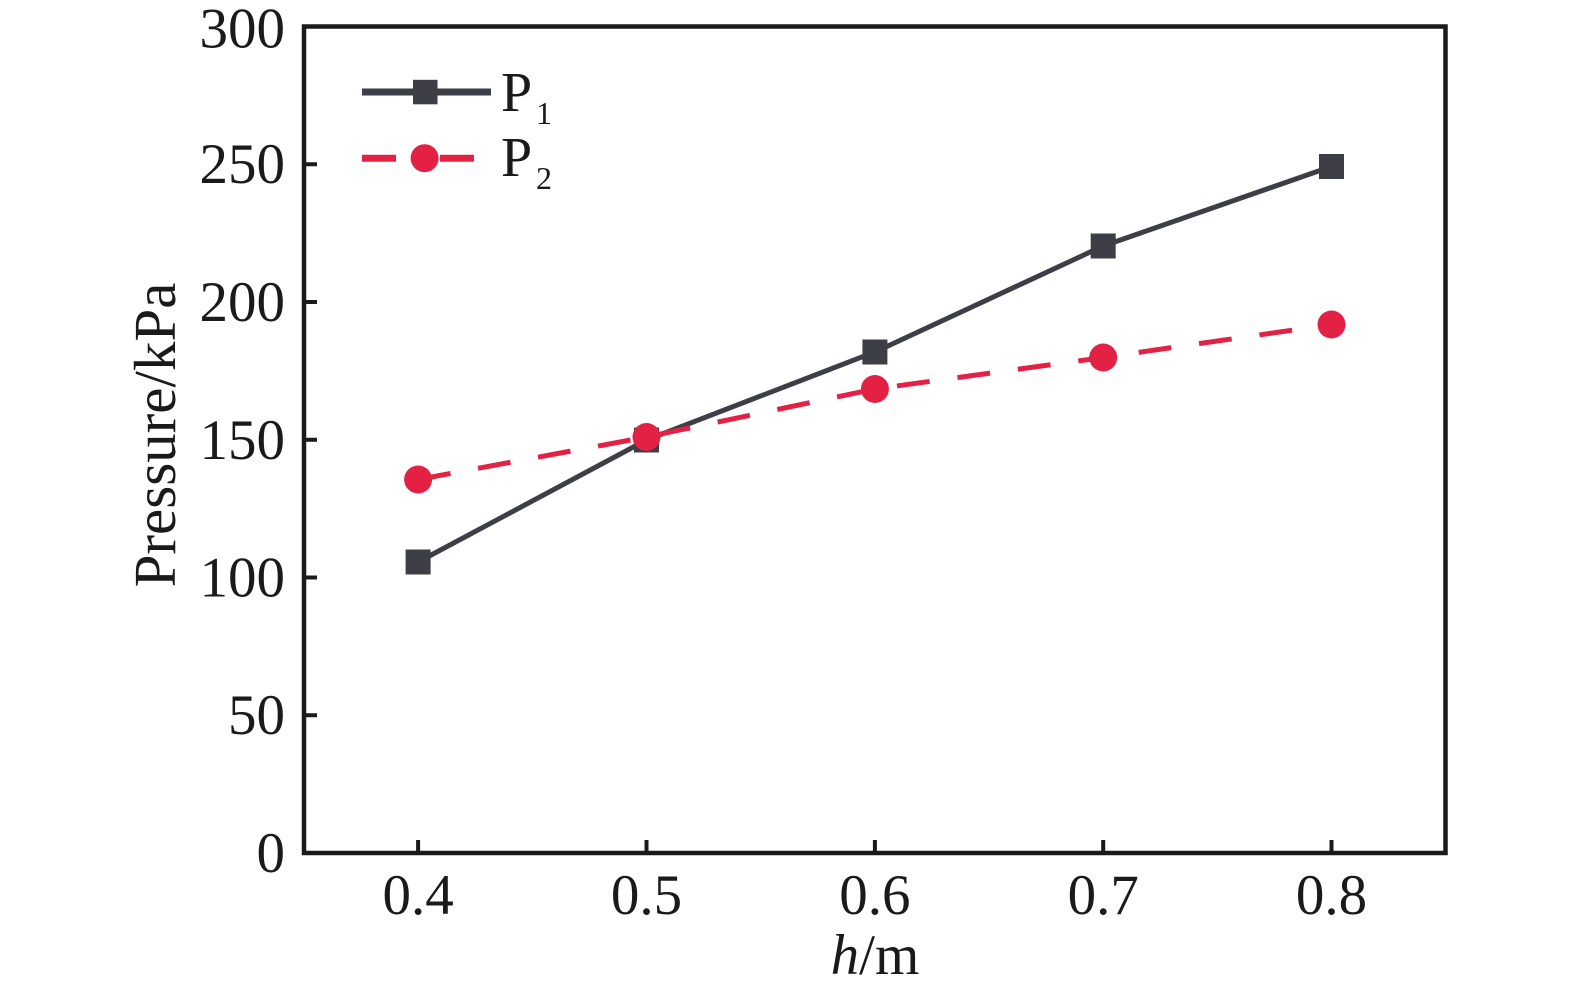  What do you see at coordinates (544, 178) in the screenshot?
I see `svg-text: 2` at bounding box center [544, 178].